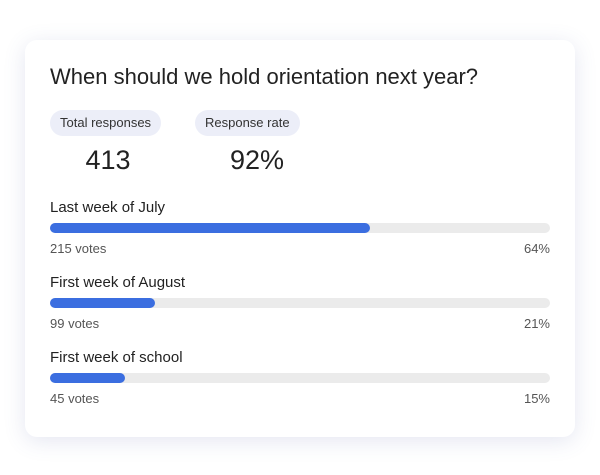 The height and width of the screenshot is (475, 600). I want to click on stat-pill: Total responses, so click(106, 123).